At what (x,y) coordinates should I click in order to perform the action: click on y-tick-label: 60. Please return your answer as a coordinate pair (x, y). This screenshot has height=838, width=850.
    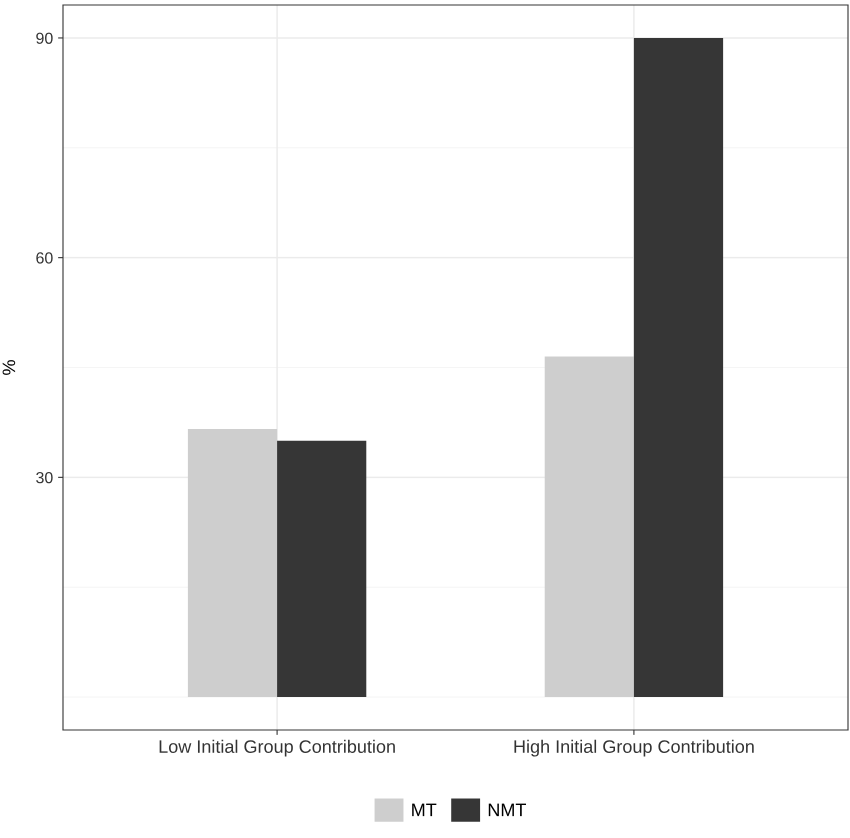
    Looking at the image, I should click on (44, 258).